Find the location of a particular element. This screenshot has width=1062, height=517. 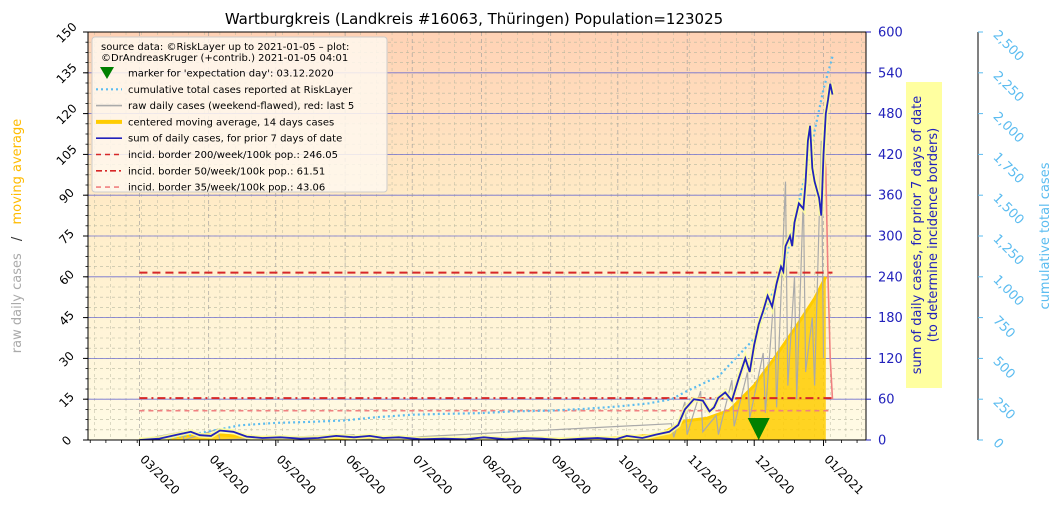

left-axis-tick-label: 150 is located at coordinates (67, 33).